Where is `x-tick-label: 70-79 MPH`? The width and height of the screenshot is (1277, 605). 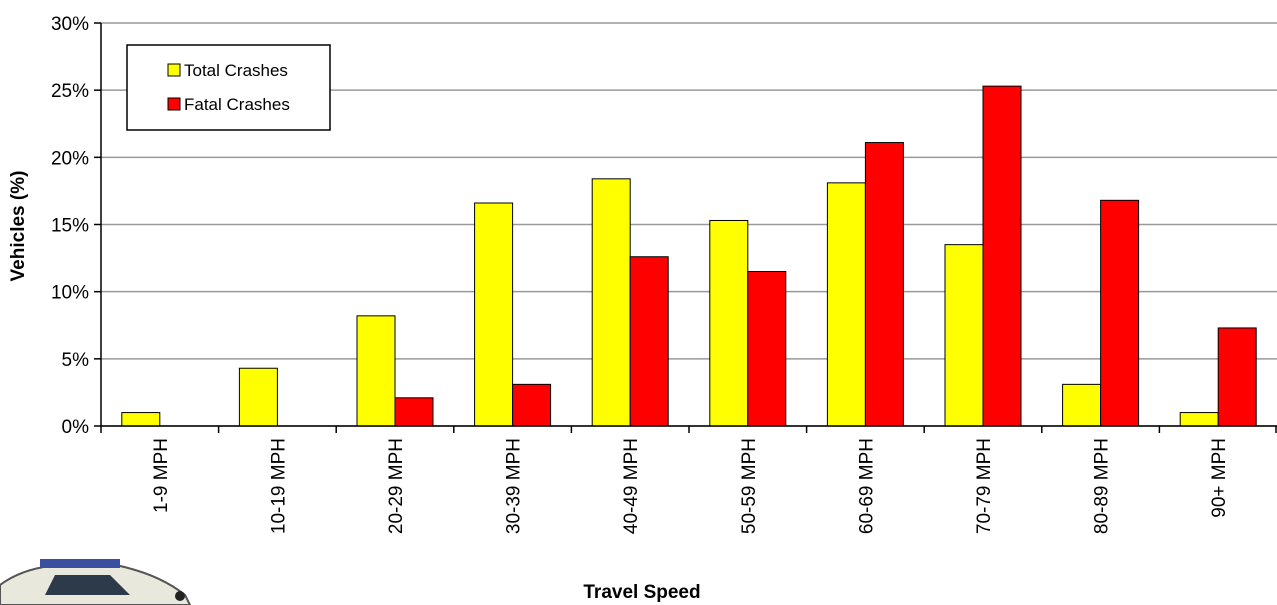
x-tick-label: 70-79 MPH is located at coordinates (984, 486).